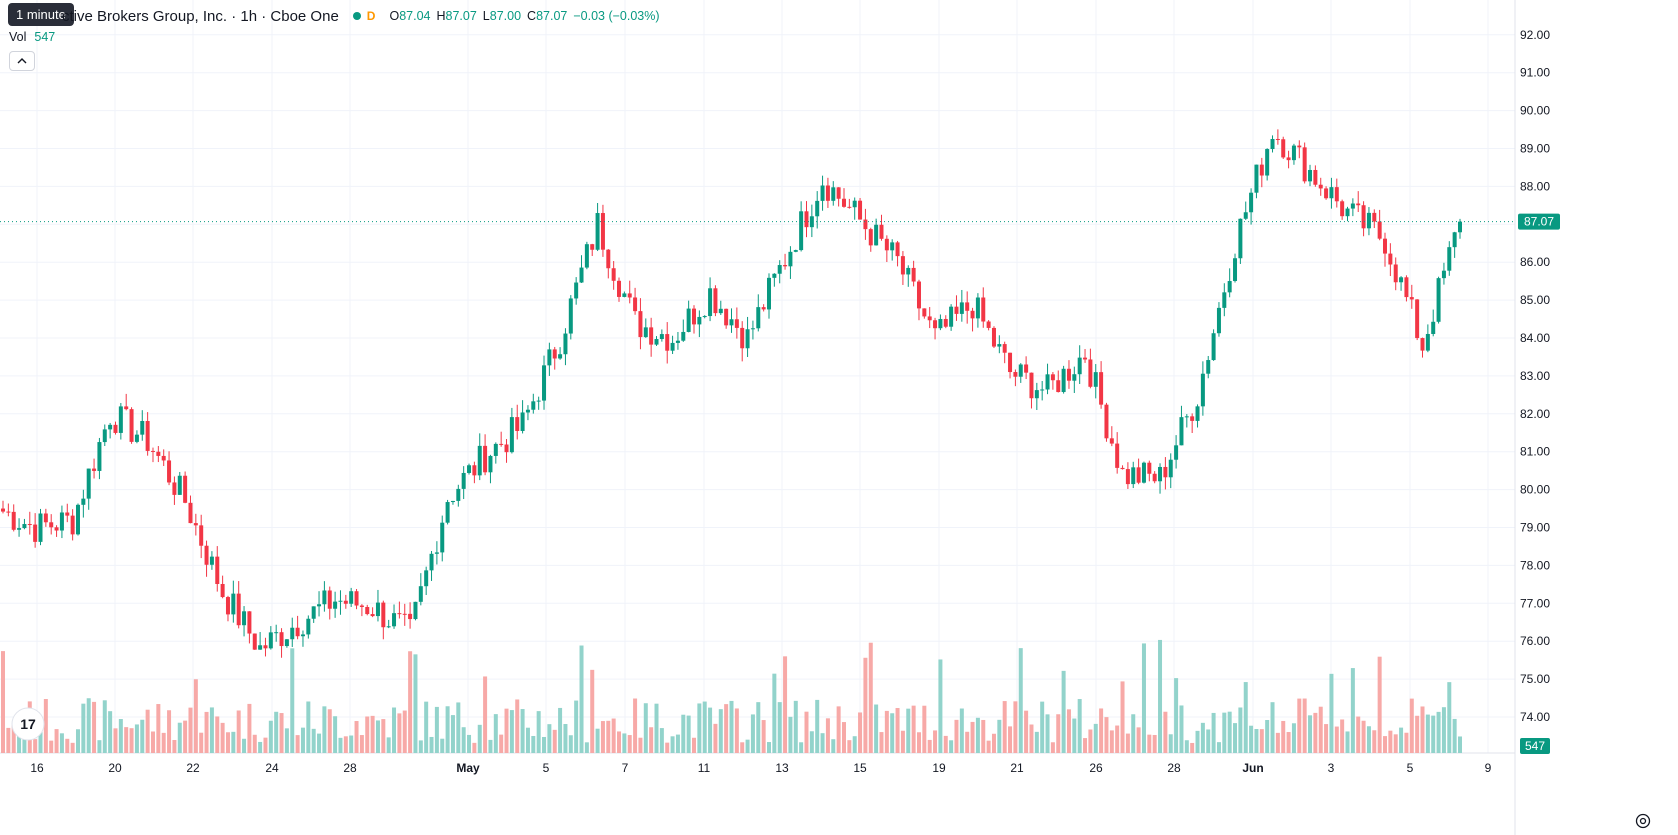  Describe the element at coordinates (1331, 768) in the screenshot. I see `time-axis-tick-label: 3` at that location.